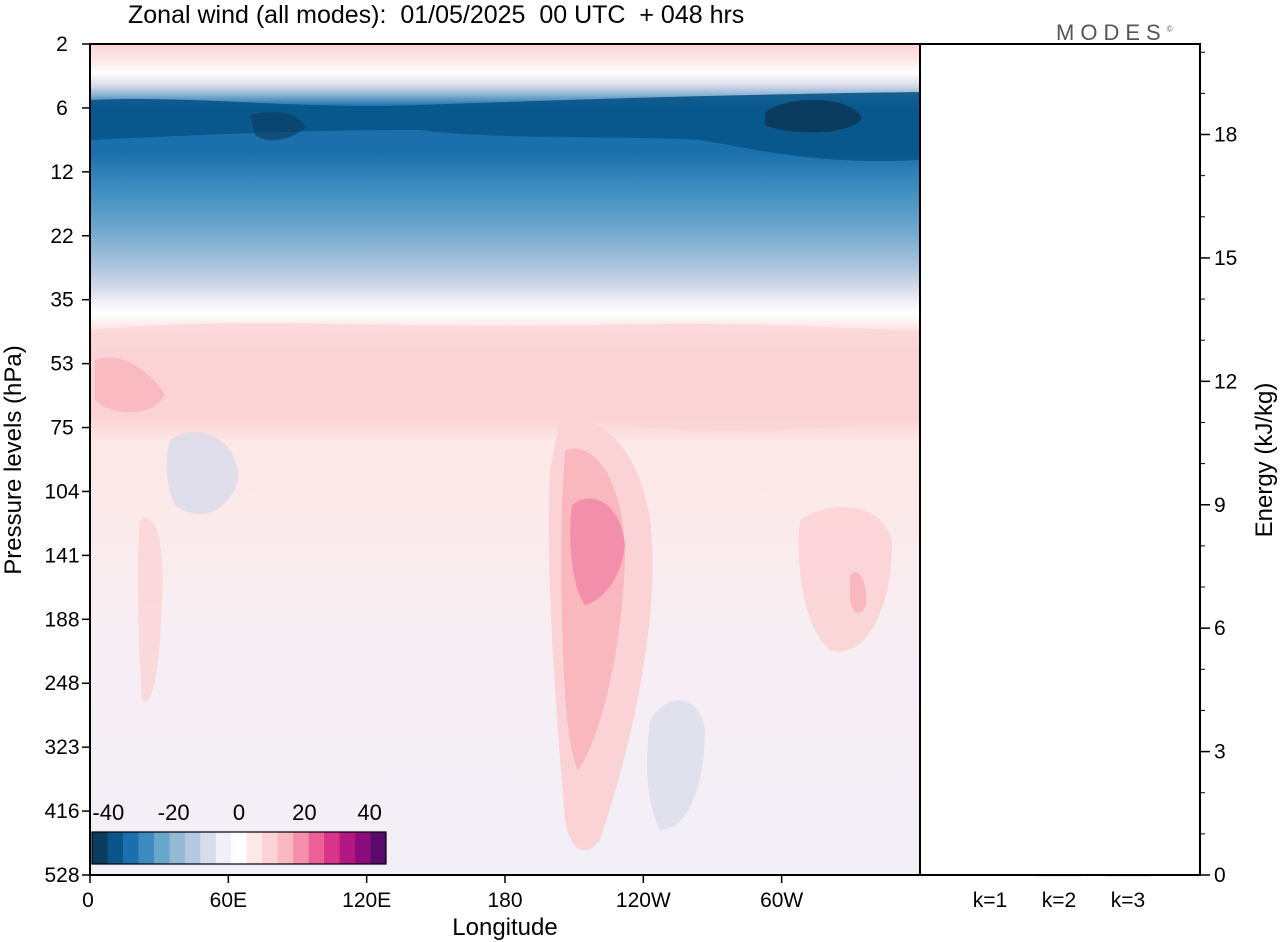 The image size is (1280, 942). I want to click on y-tick-label: 12, so click(61, 172).